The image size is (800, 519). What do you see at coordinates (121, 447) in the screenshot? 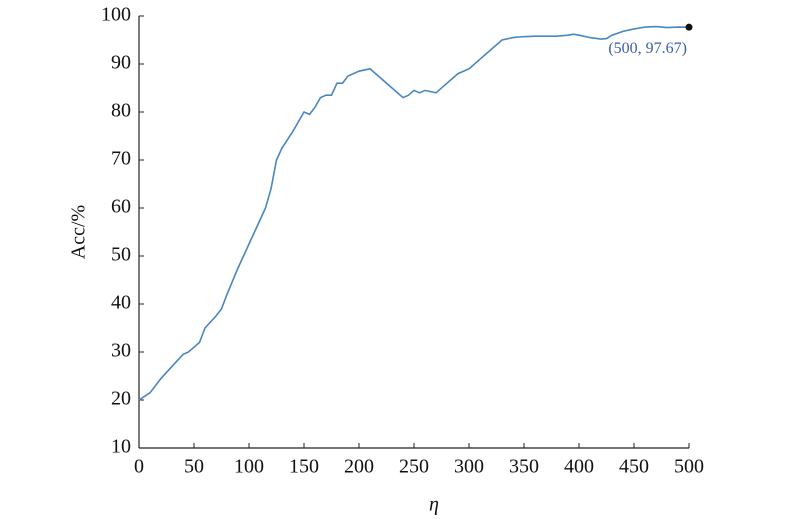
I see `y-tick-label: 10` at bounding box center [121, 447].